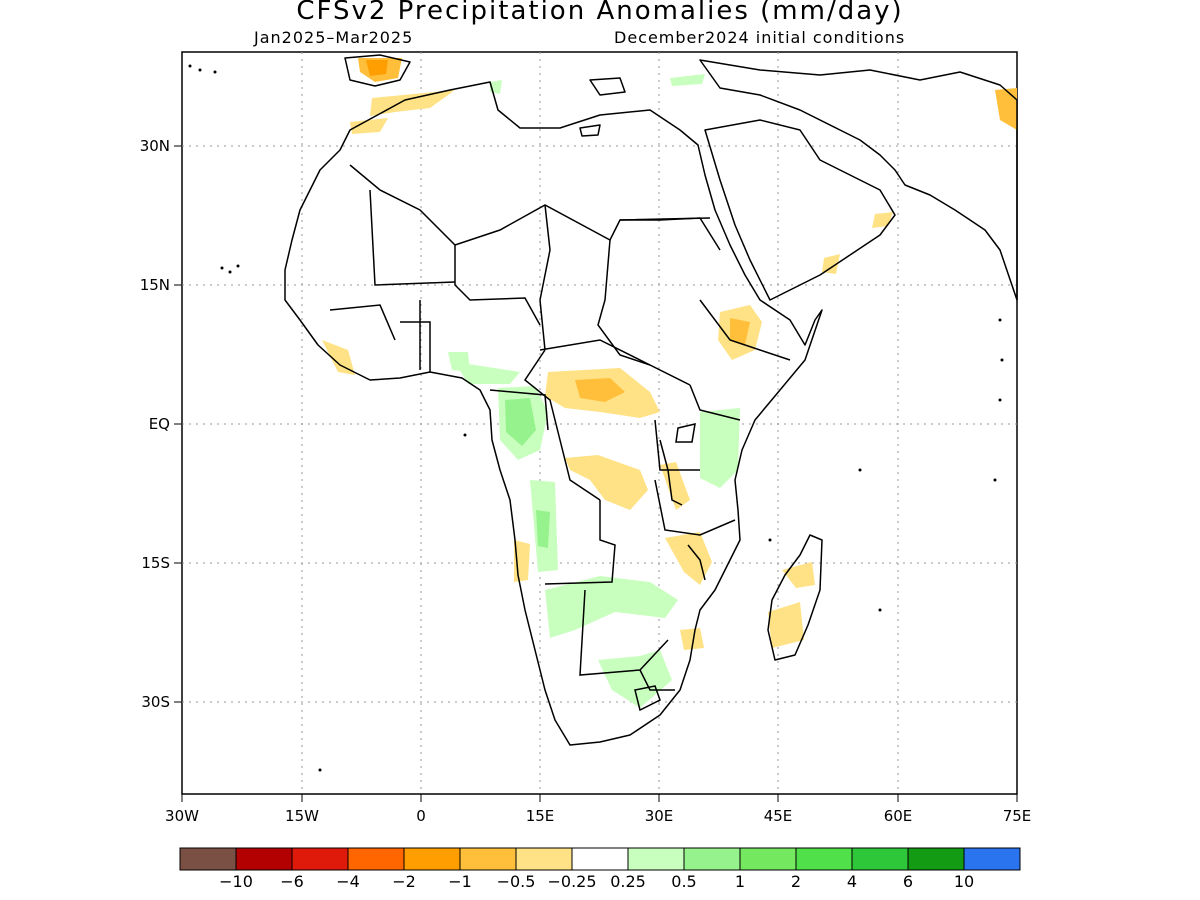  Describe the element at coordinates (155, 146) in the screenshot. I see `lat-label-30n: 30N` at that location.